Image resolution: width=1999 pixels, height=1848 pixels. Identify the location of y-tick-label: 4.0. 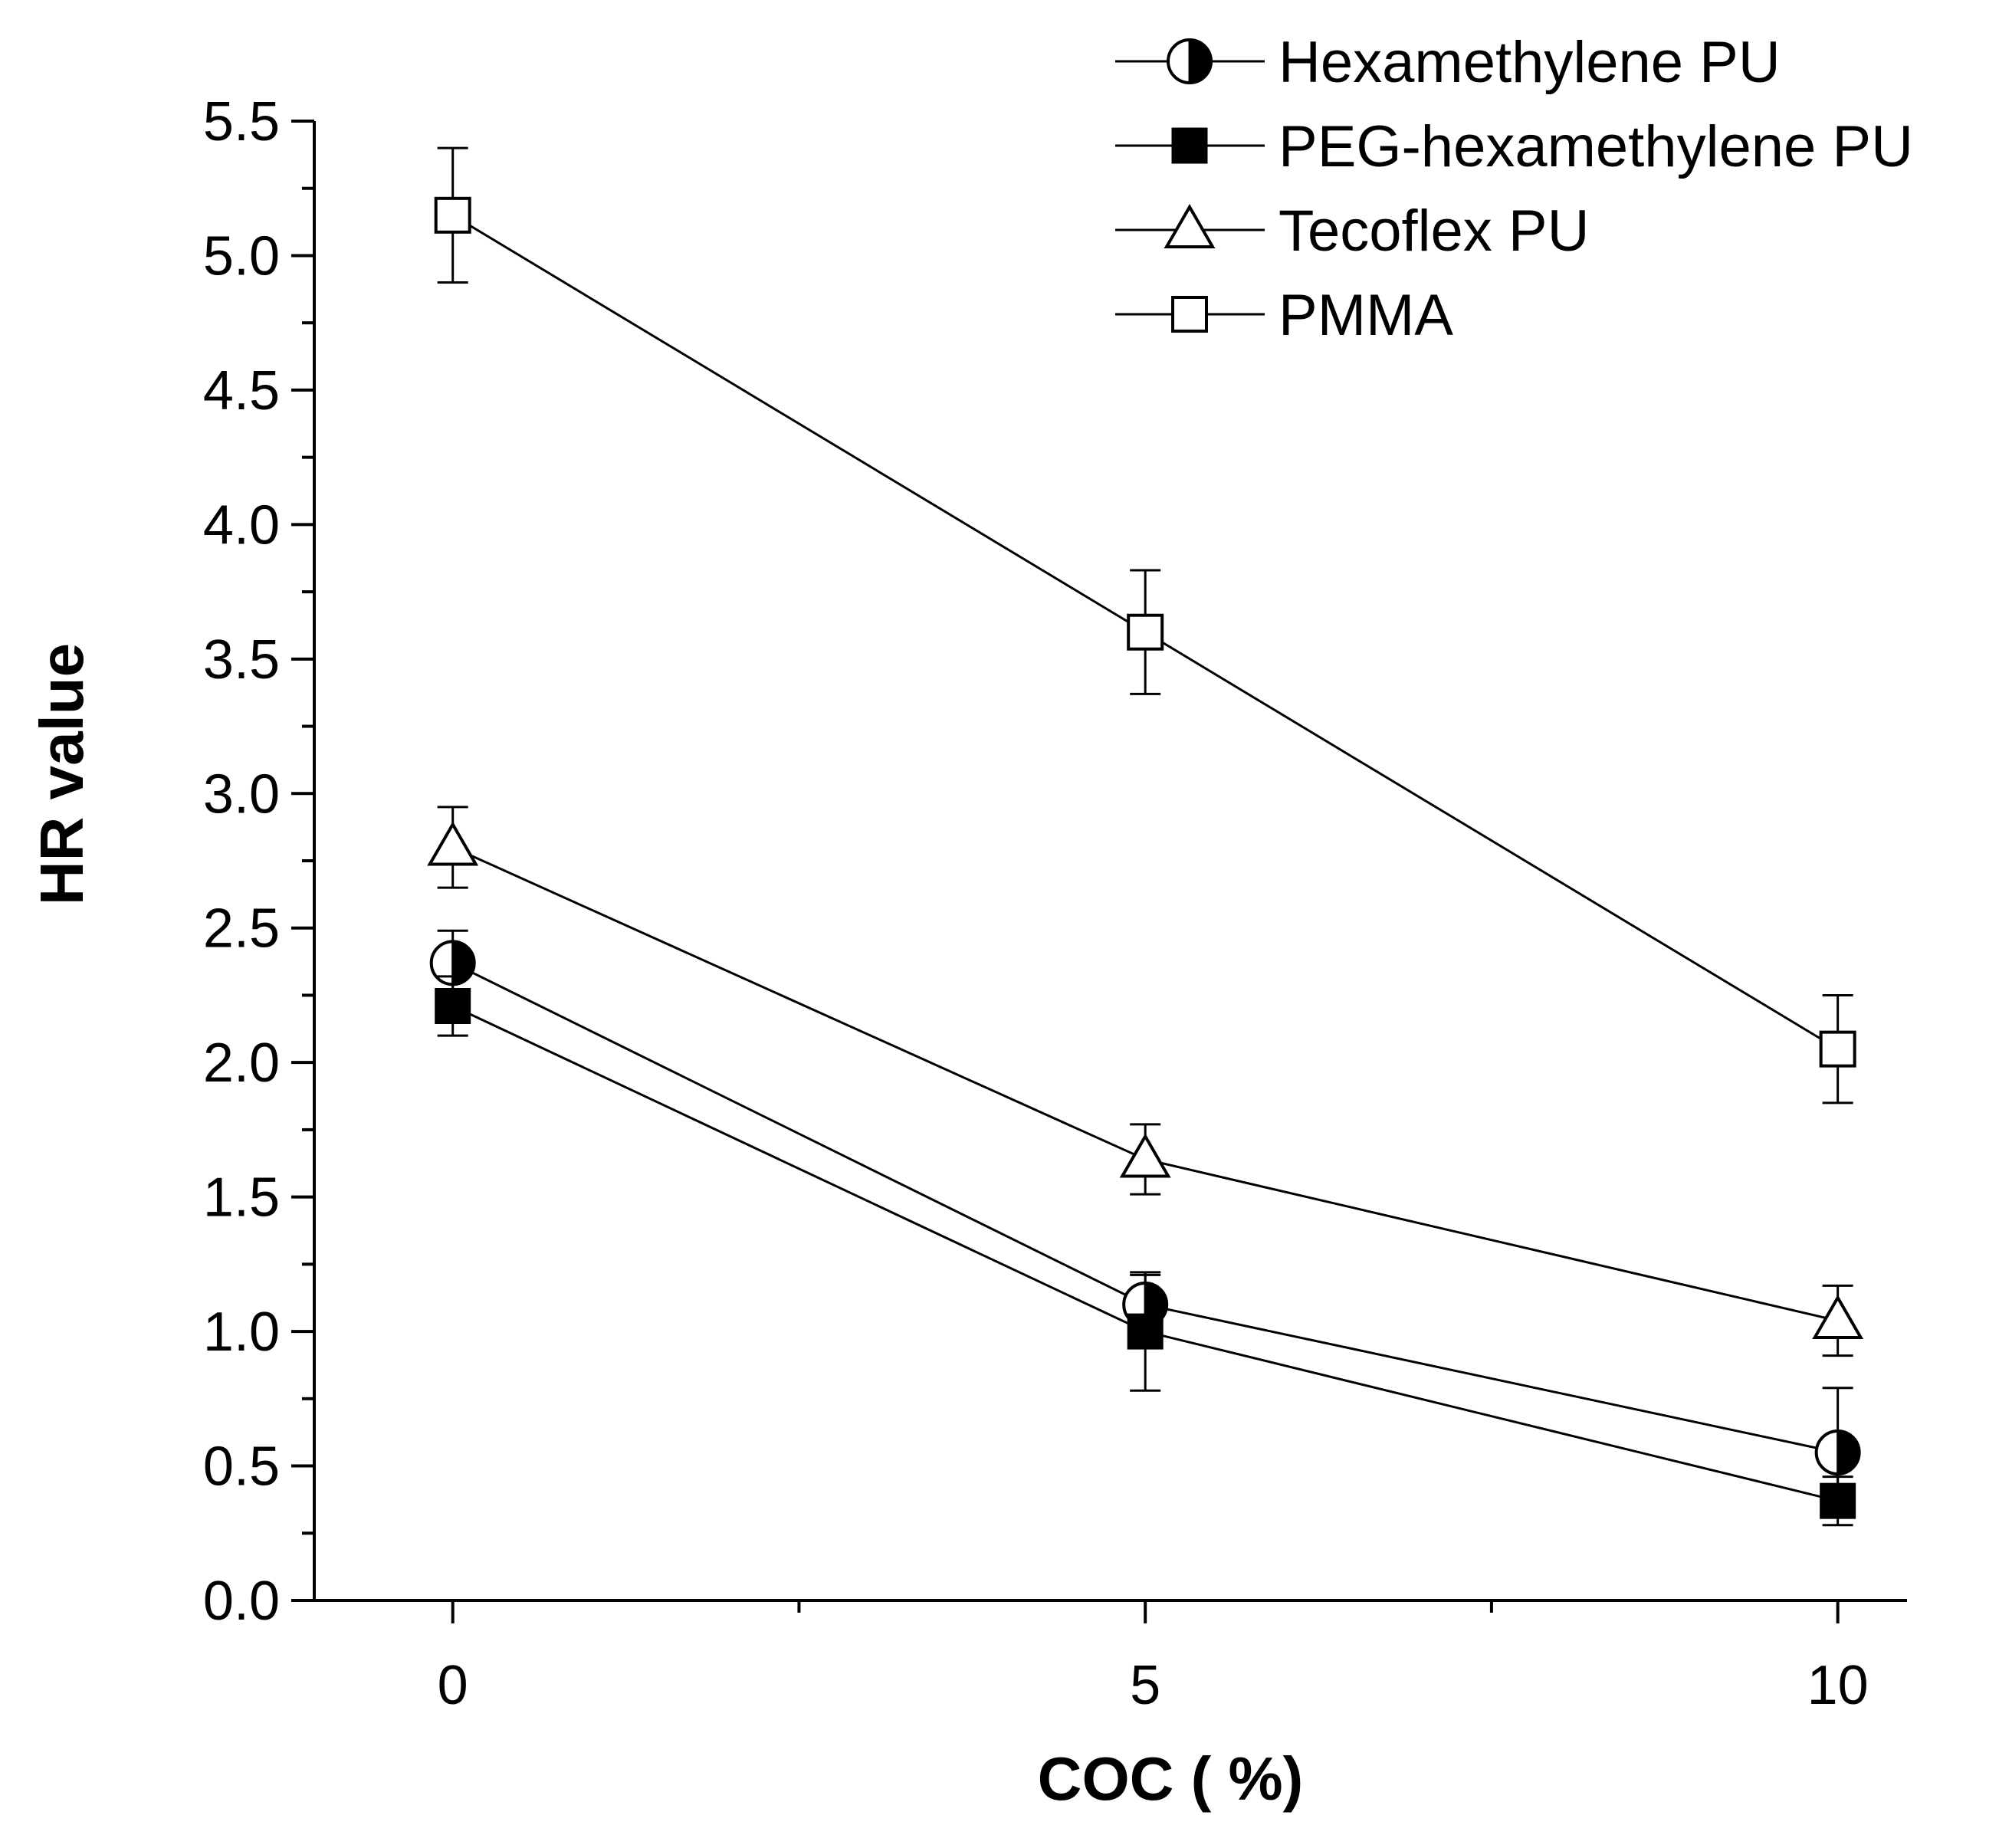
(242, 525).